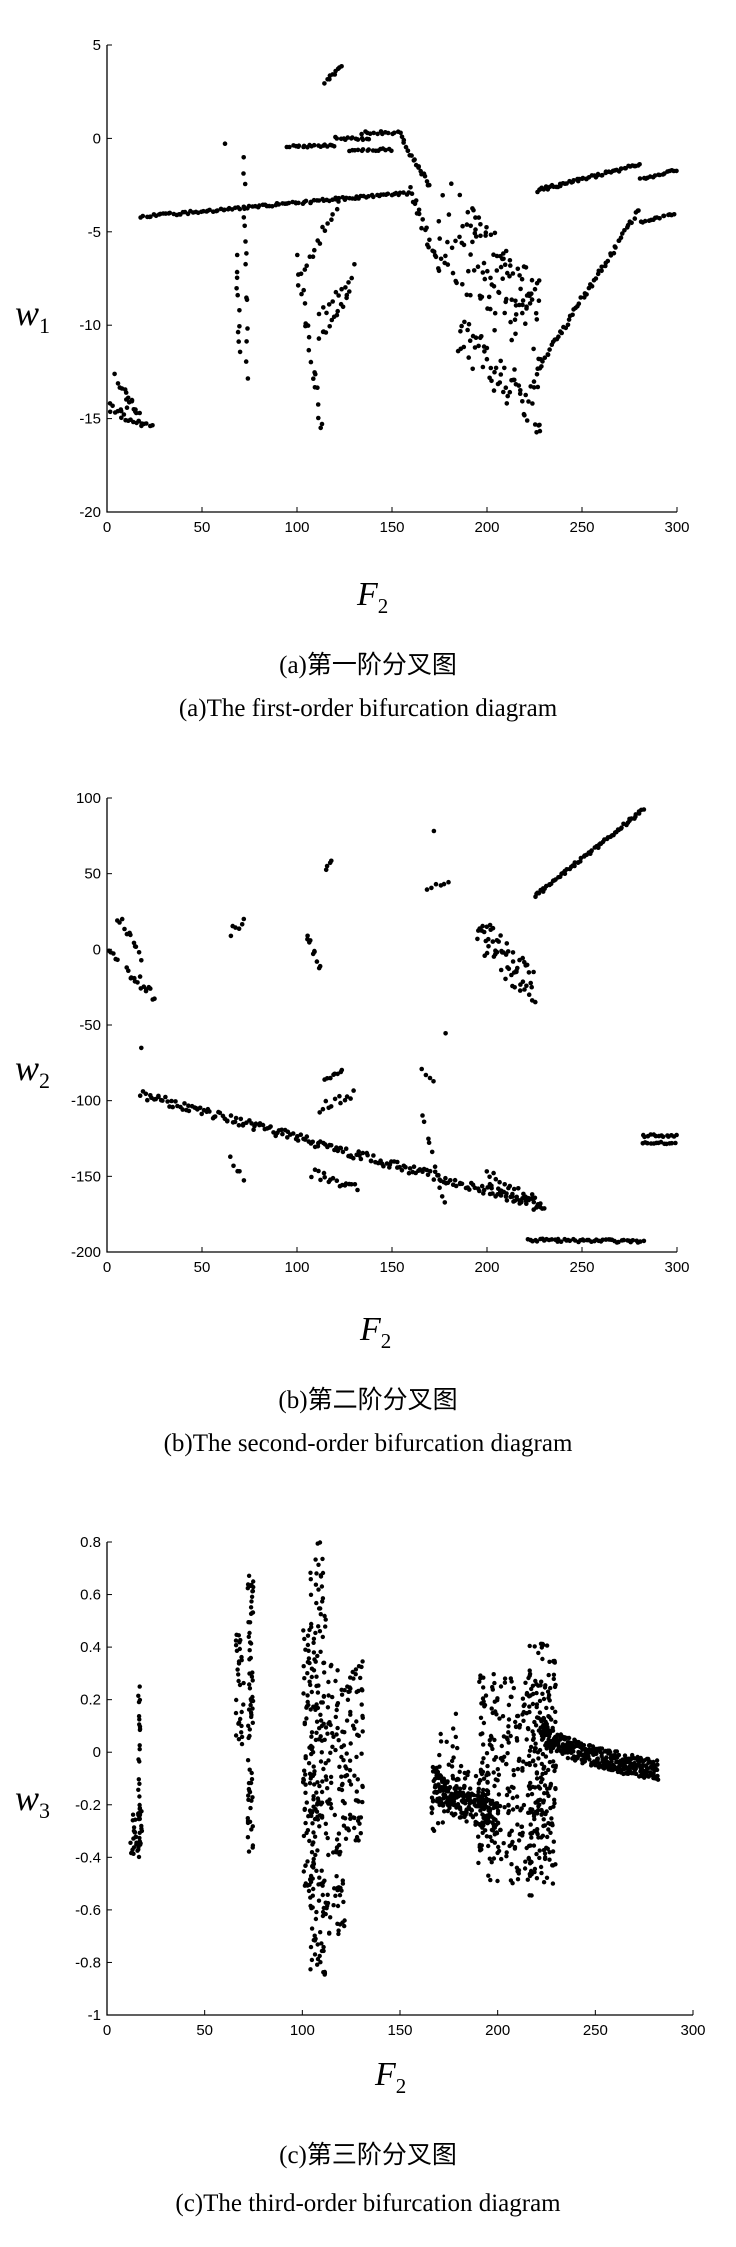 The height and width of the screenshot is (2247, 736). Describe the element at coordinates (90, 419) in the screenshot. I see `y-tick-label: -15` at that location.